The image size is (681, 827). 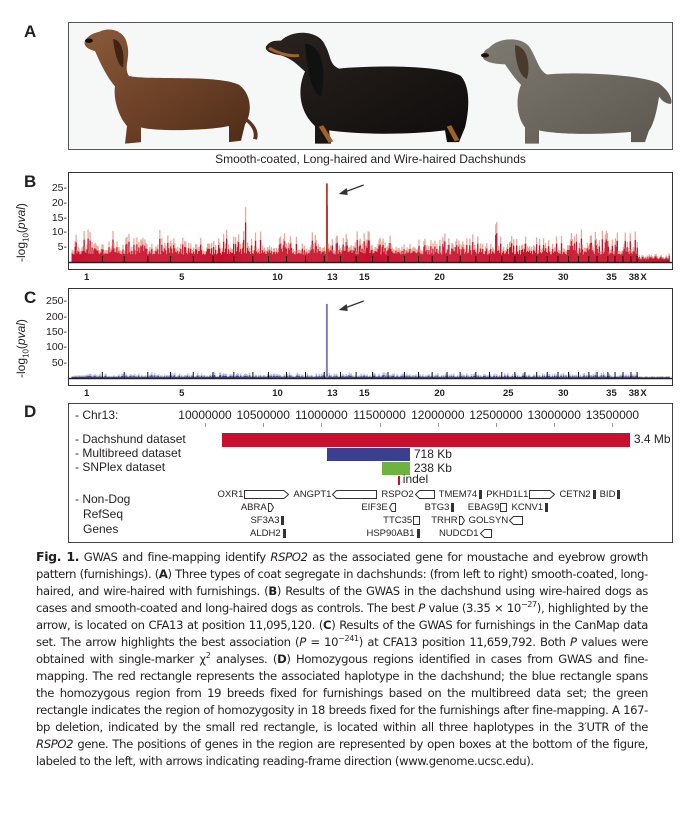 I want to click on x-tick-label: 13, so click(x=332, y=393).